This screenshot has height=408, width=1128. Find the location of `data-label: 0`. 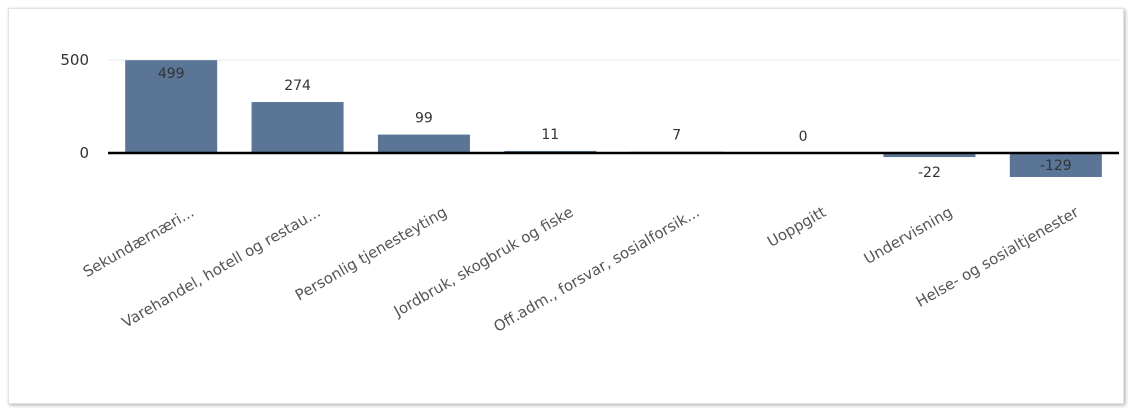

data-label: 0 is located at coordinates (803, 137).